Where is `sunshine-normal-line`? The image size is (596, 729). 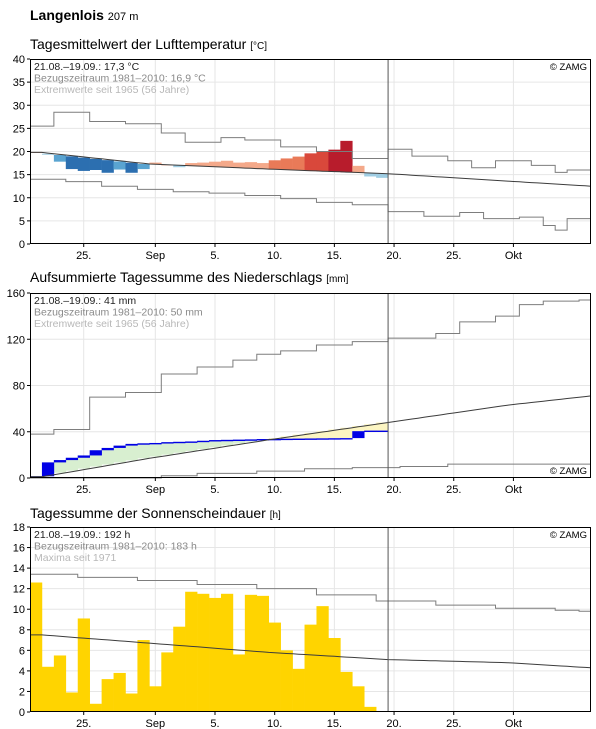
sunshine-normal-line is located at coordinates (311, 651).